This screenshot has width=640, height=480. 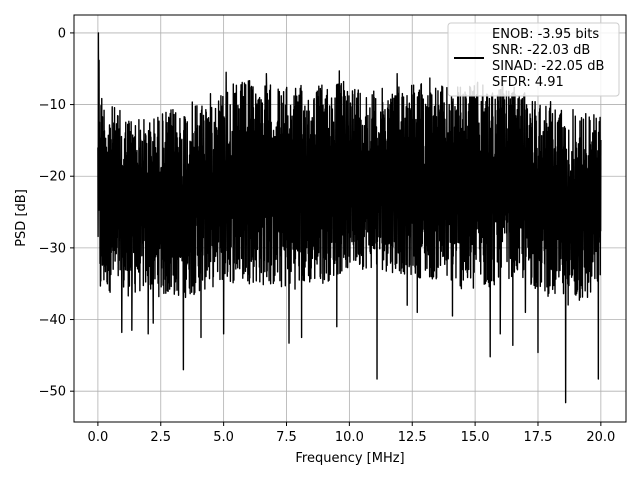 I want to click on x-tick-label: 17.5, so click(x=538, y=437).